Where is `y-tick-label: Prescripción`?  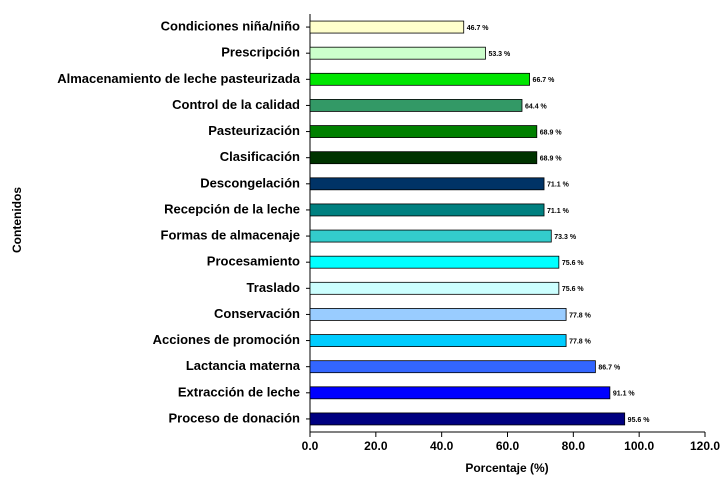 y-tick-label: Prescripción is located at coordinates (260, 52).